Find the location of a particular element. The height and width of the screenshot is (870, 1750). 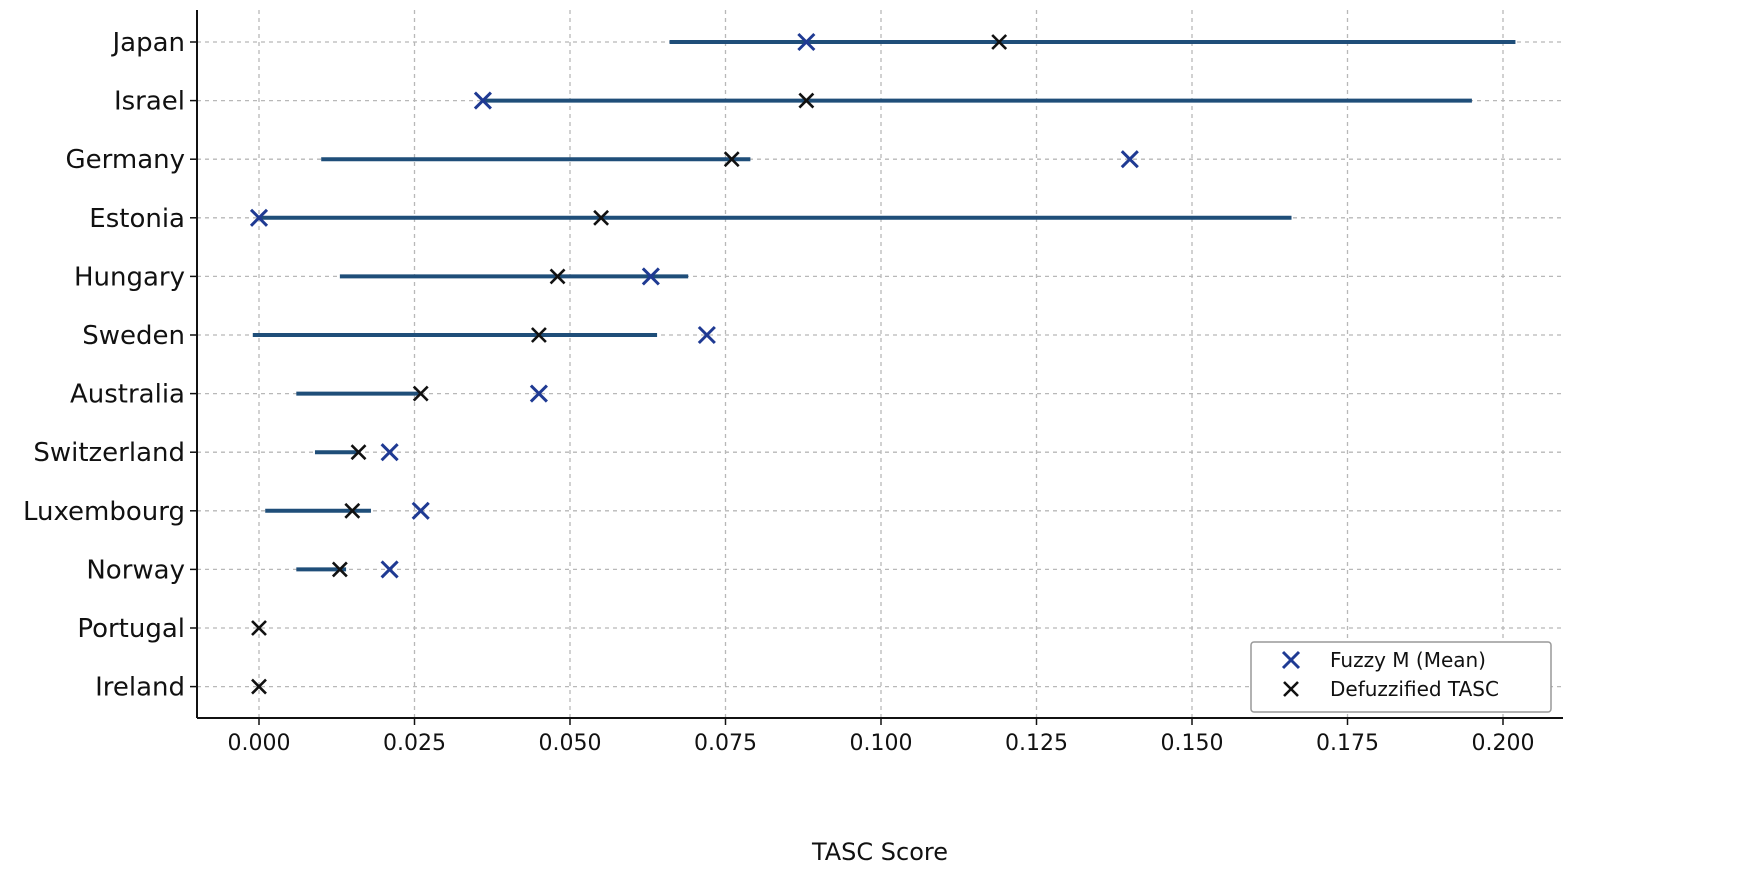

legend-marker-defuzz is located at coordinates (1291, 689).